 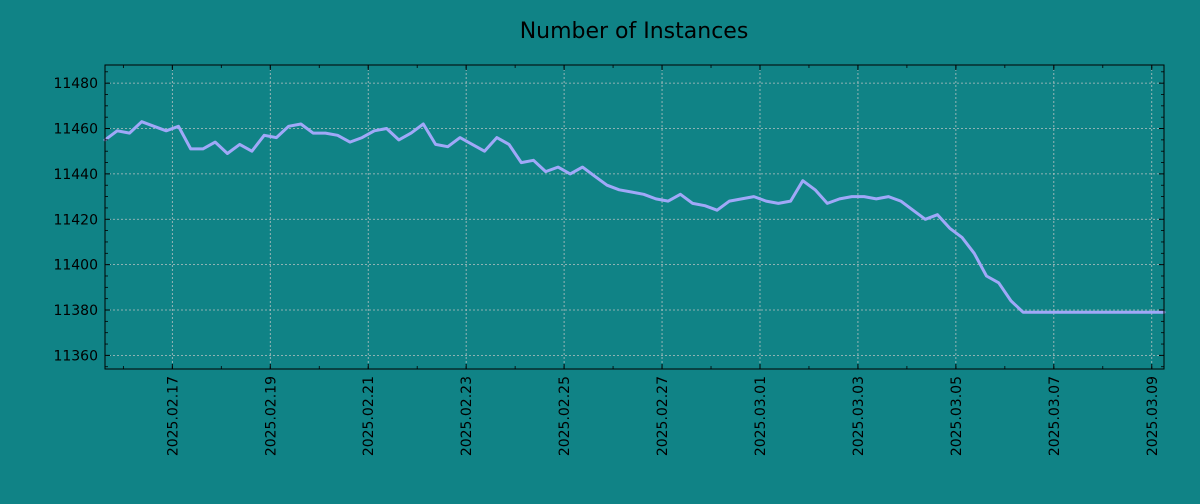 I want to click on y-tick-label: 11380, so click(x=75, y=311).